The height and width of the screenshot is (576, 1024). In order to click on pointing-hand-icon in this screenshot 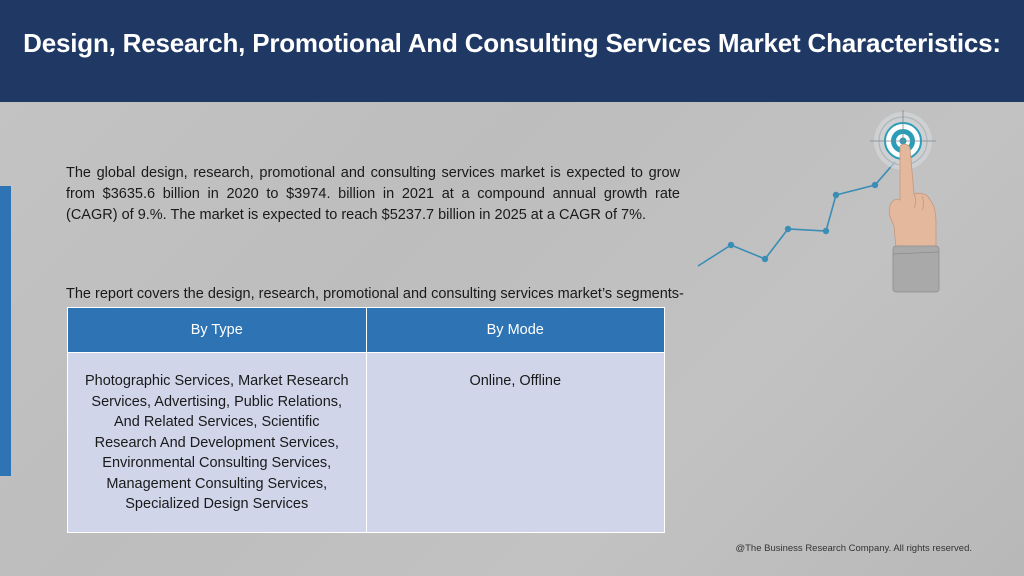, I will do `click(914, 218)`.